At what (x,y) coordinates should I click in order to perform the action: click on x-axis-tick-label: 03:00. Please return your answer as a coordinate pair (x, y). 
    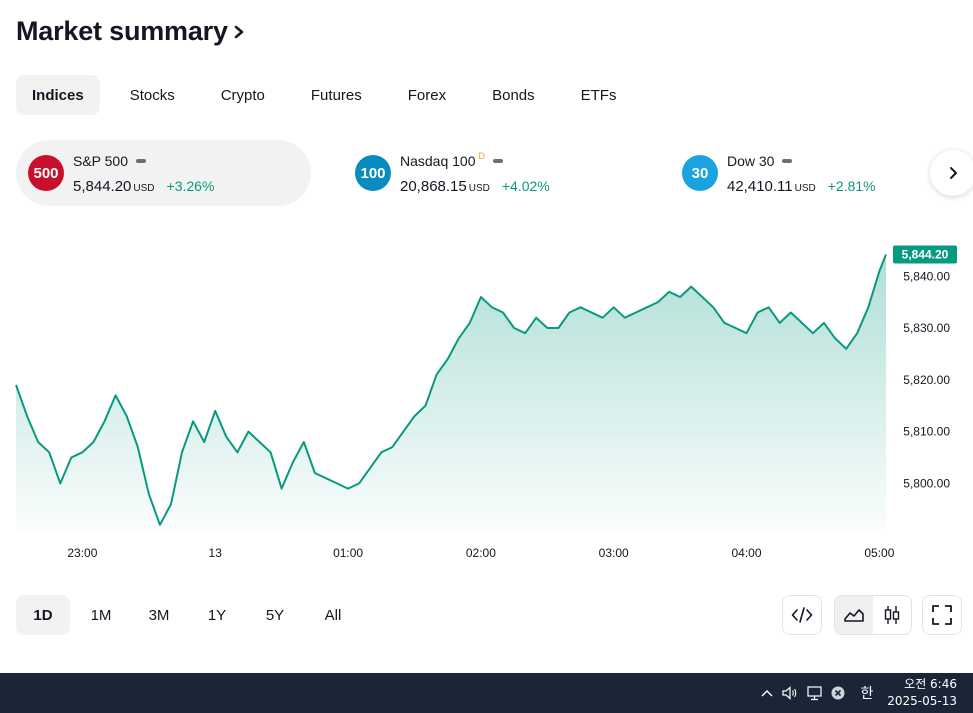
    Looking at the image, I should click on (614, 553).